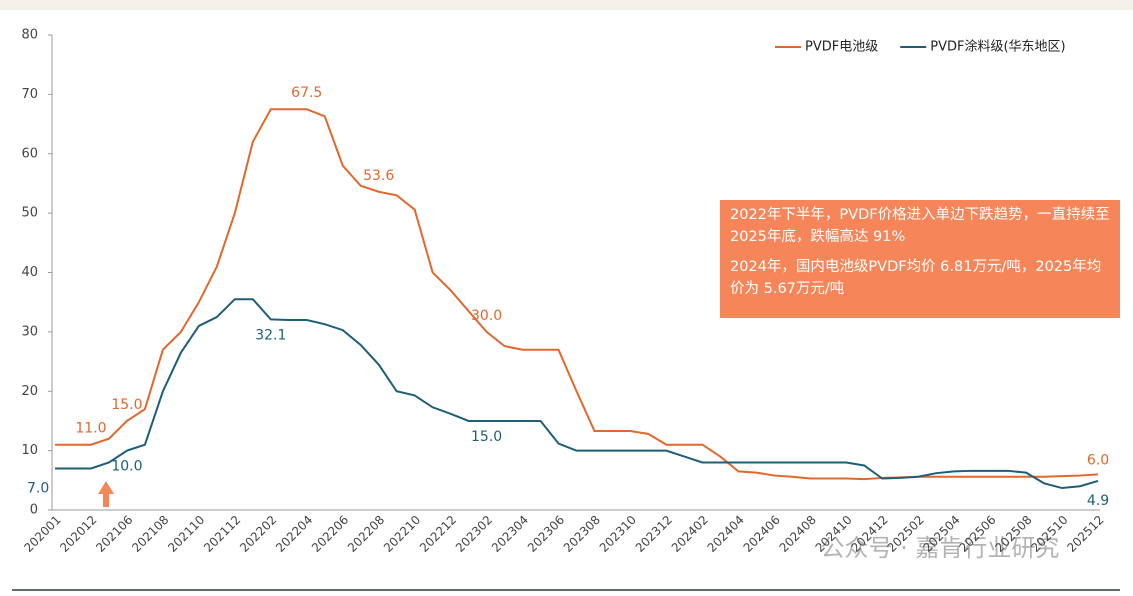  I want to click on y-tick-label: 10, so click(29, 450).